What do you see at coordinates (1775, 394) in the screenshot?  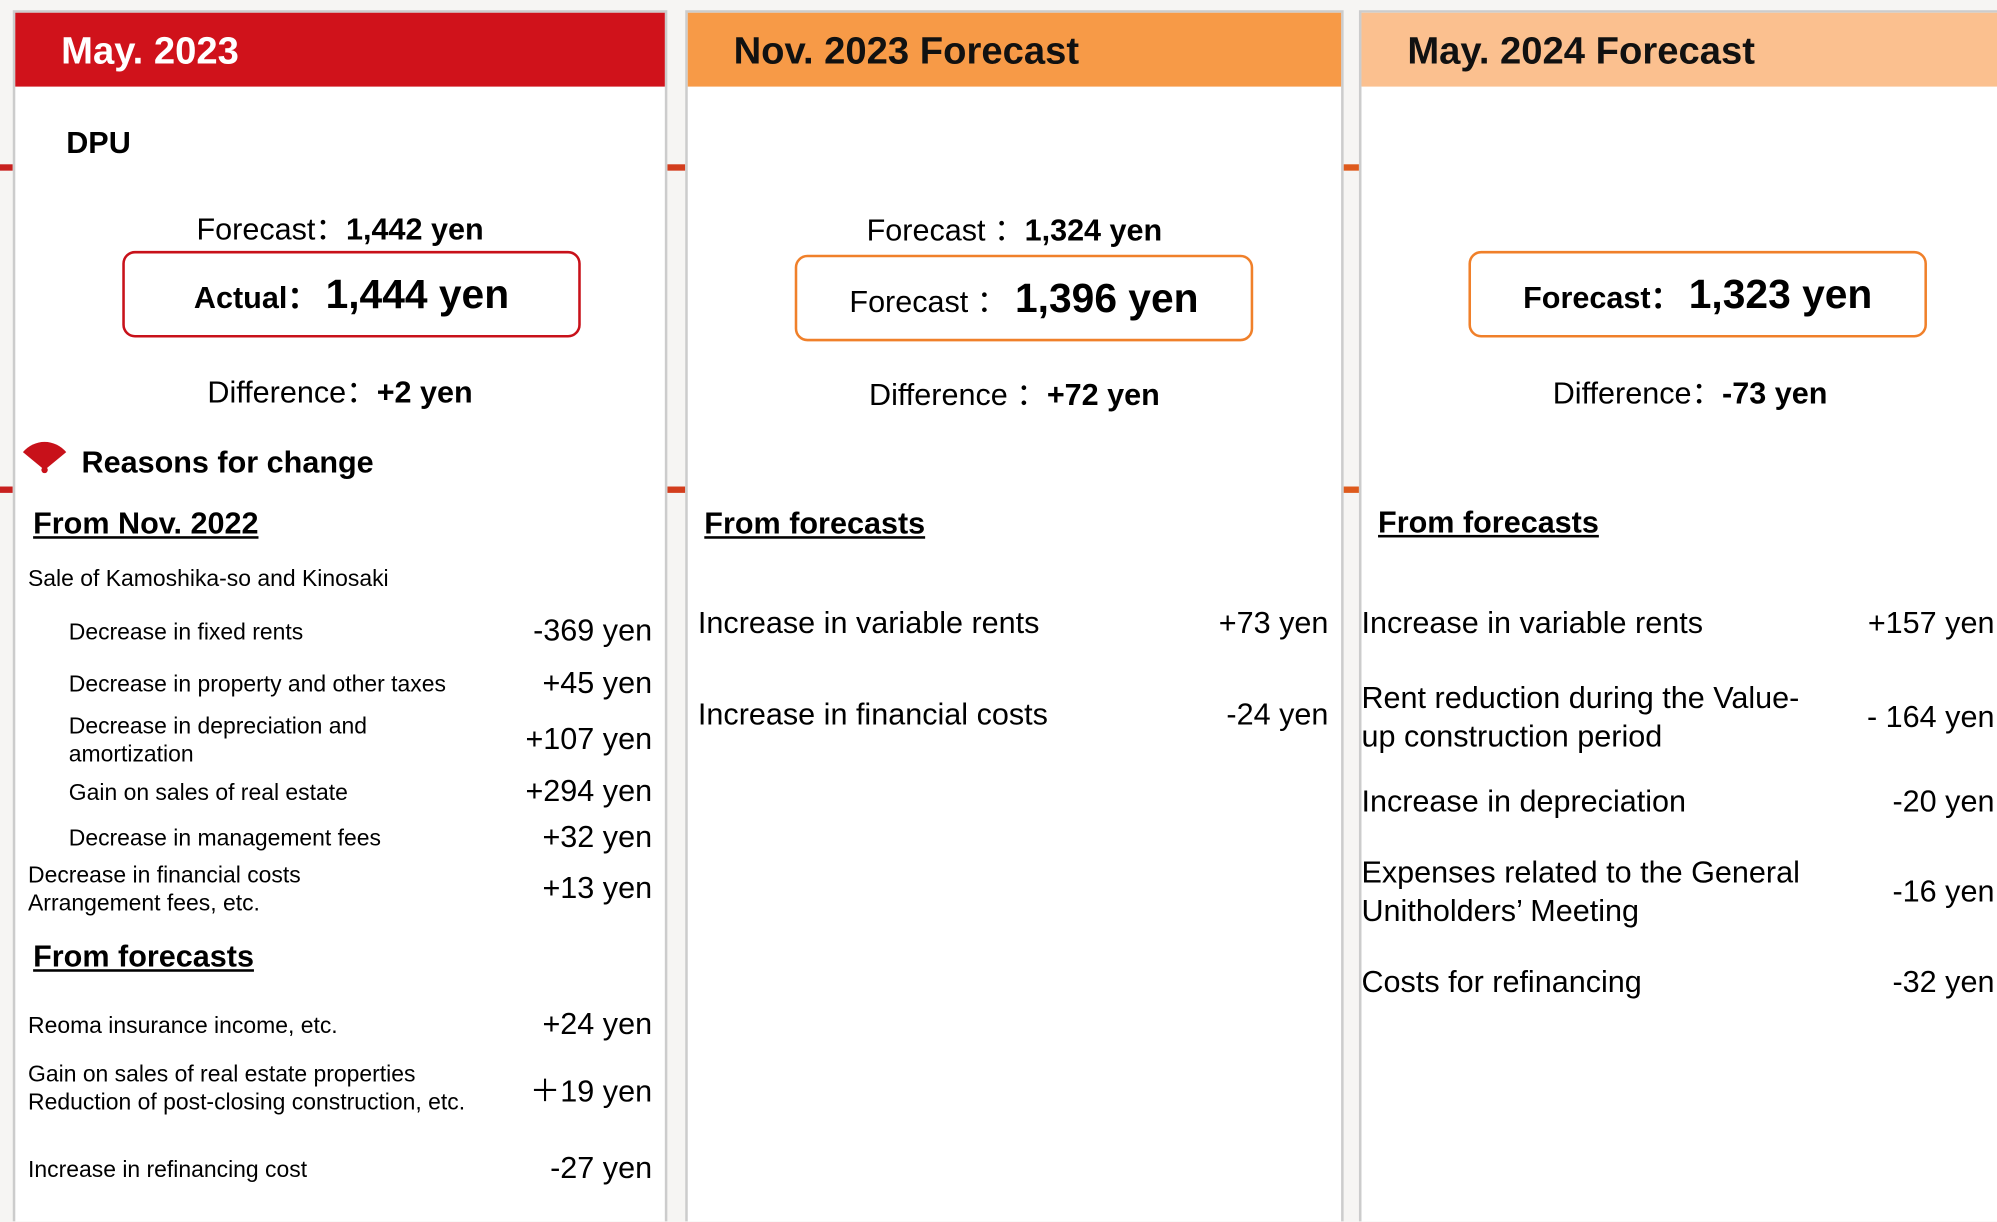 I see `difference-line-value: -73 yen` at bounding box center [1775, 394].